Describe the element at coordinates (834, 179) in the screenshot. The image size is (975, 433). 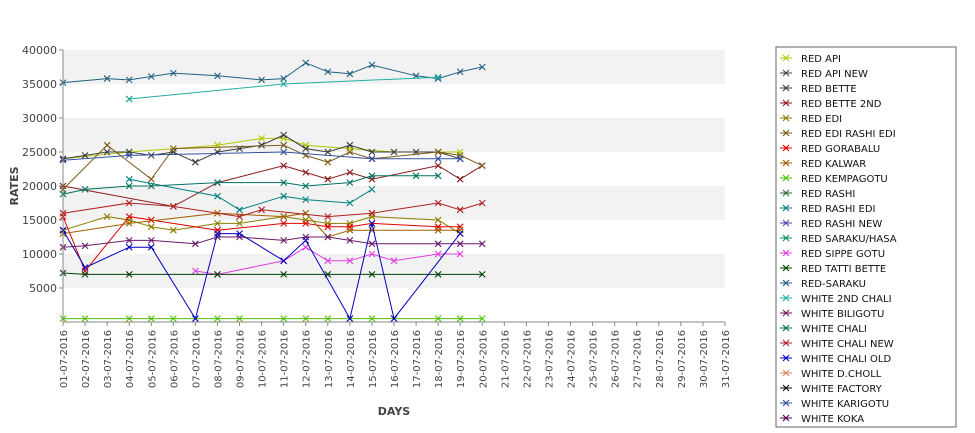
I see `legend-item: RED KEMPAGOTU` at that location.